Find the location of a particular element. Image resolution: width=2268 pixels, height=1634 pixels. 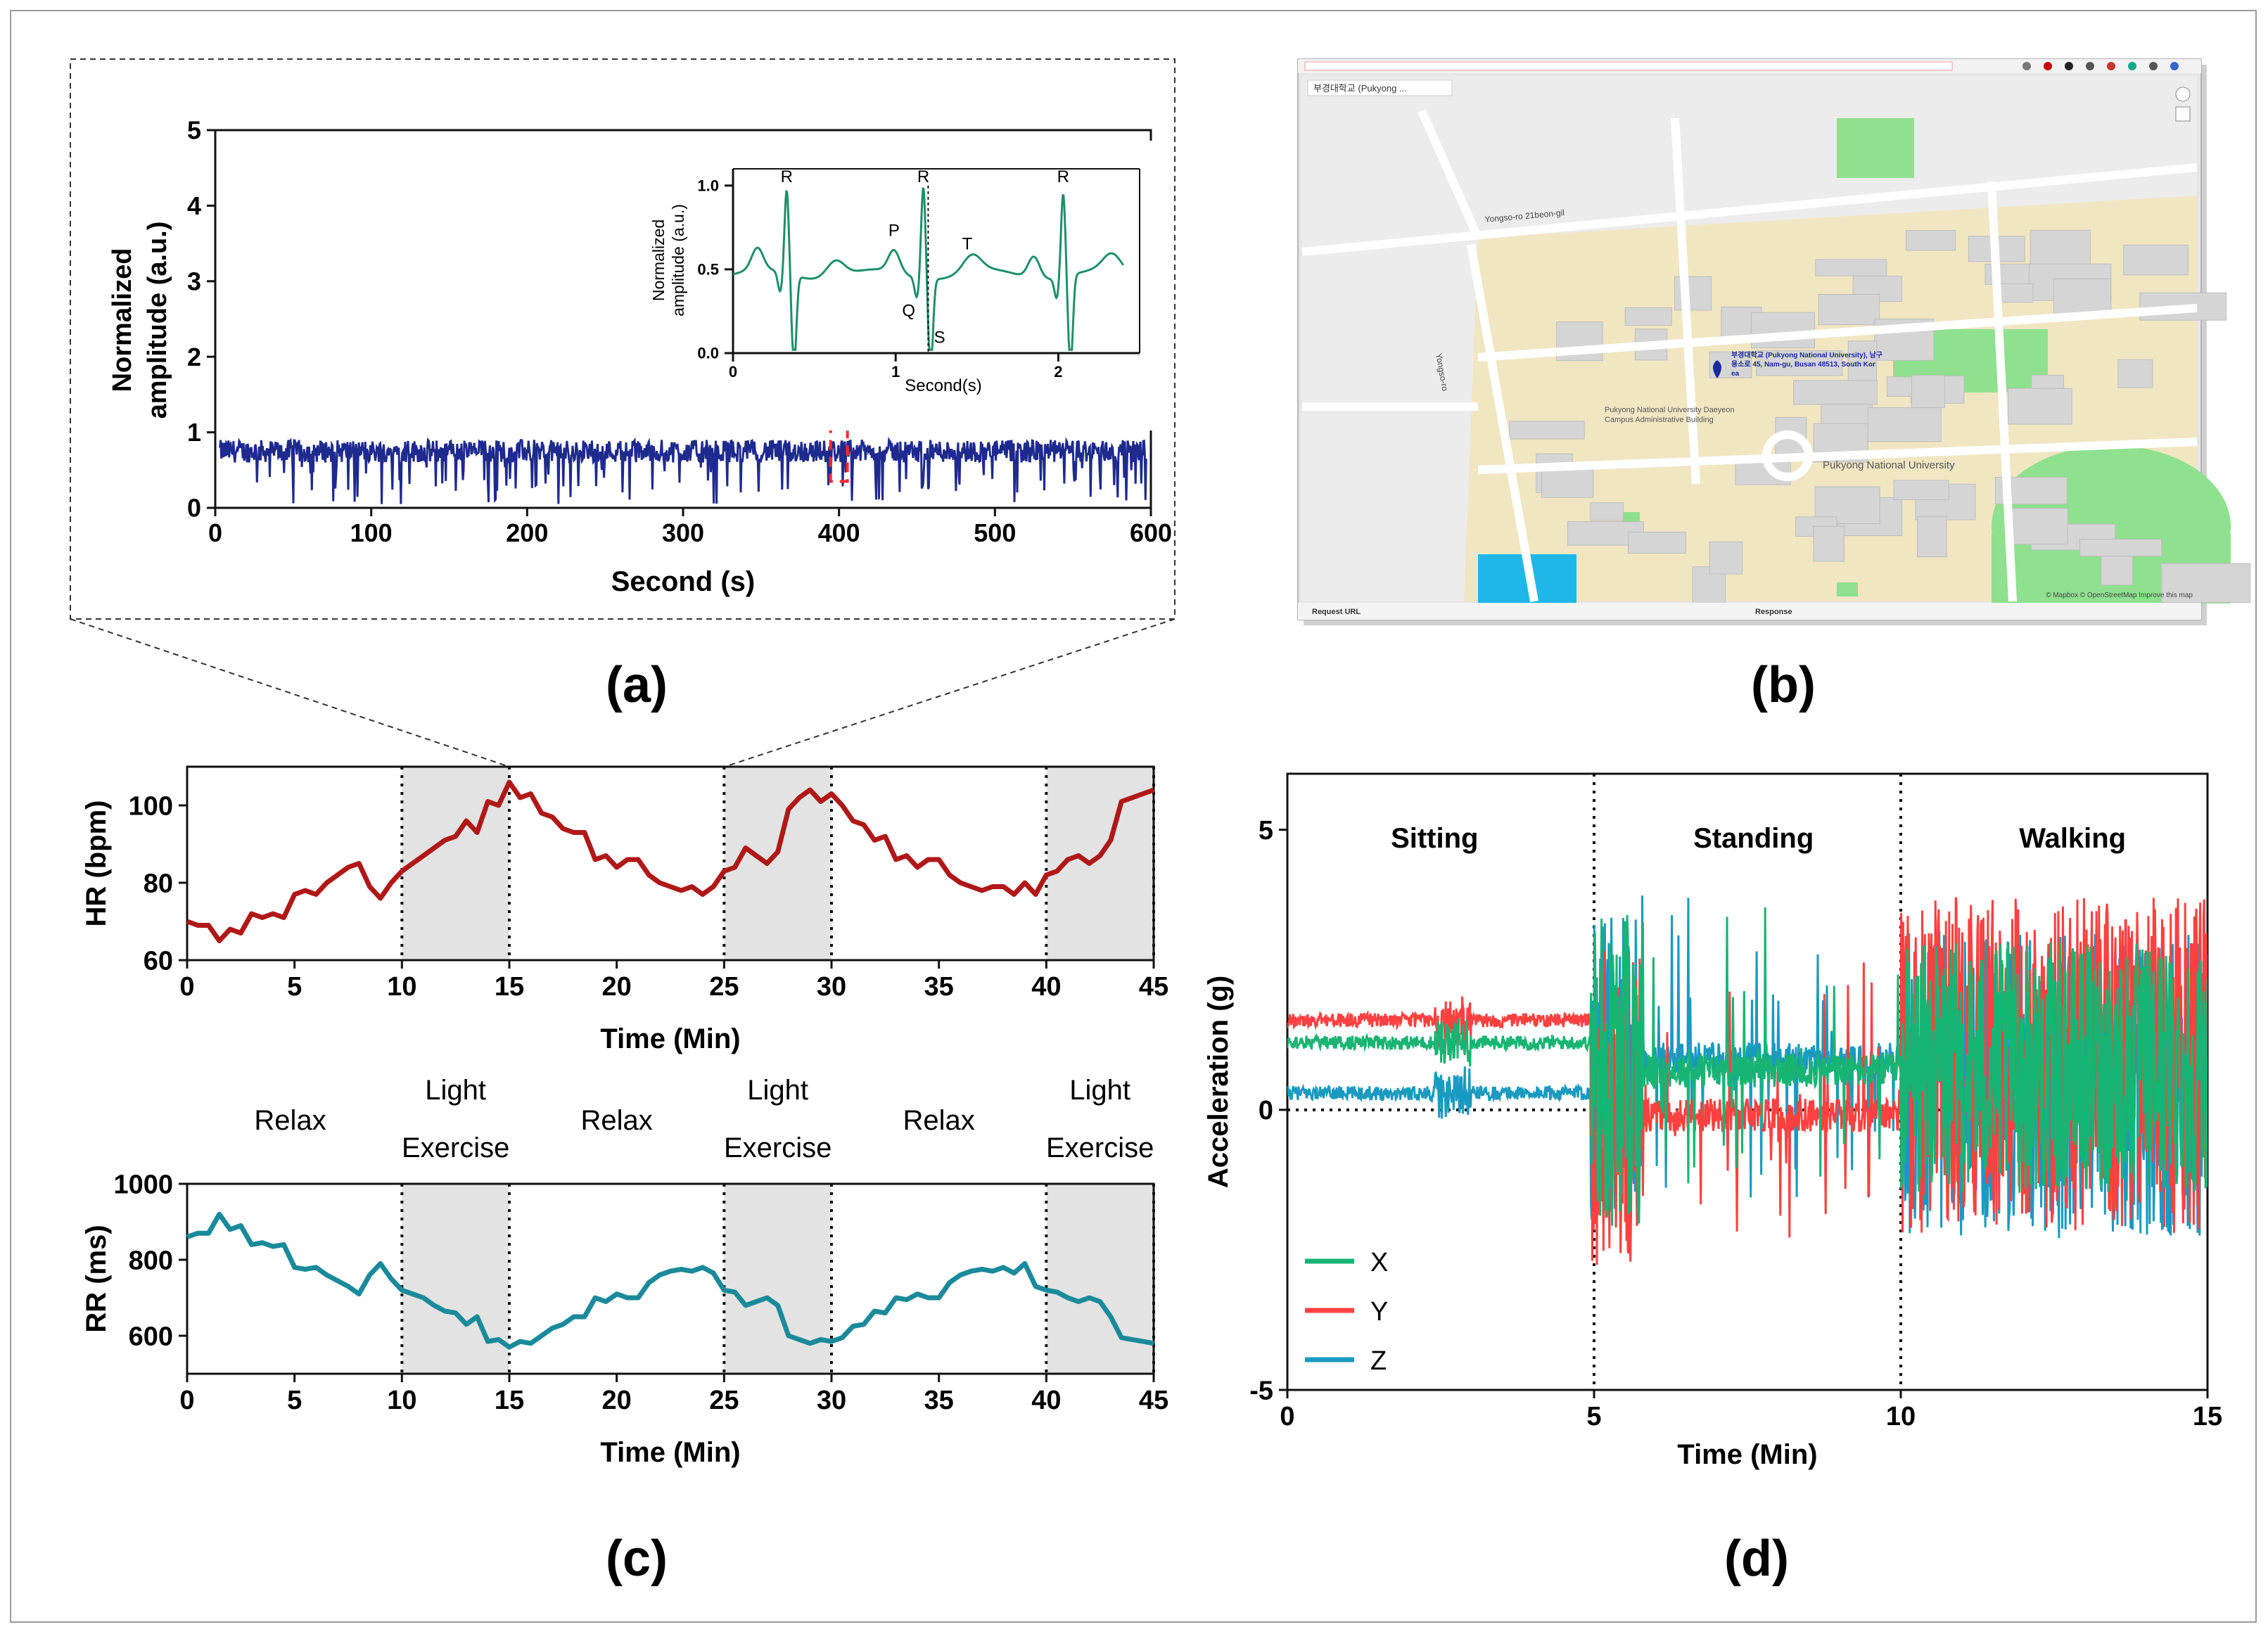

legend-label-x: X is located at coordinates (1379, 1262).